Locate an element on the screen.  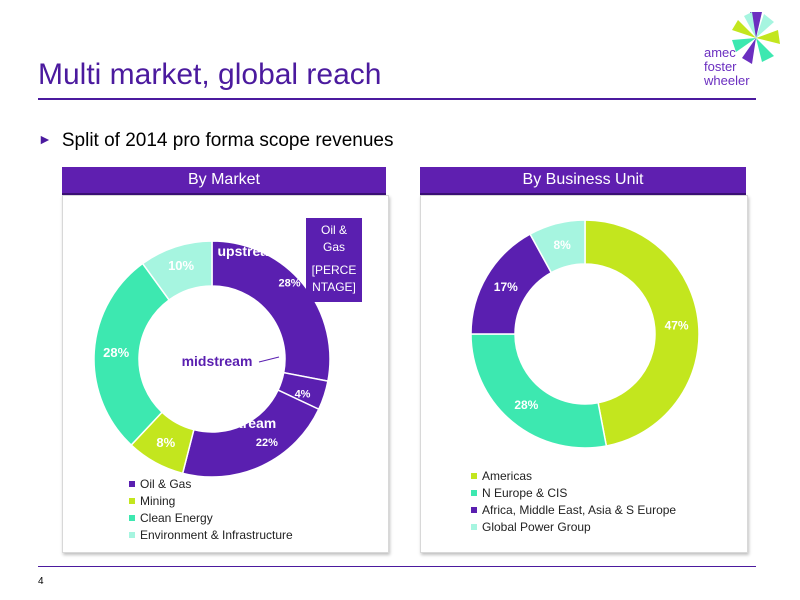
bullet-text: Split of 2014 pro forma scope revenues is located at coordinates (227, 140).